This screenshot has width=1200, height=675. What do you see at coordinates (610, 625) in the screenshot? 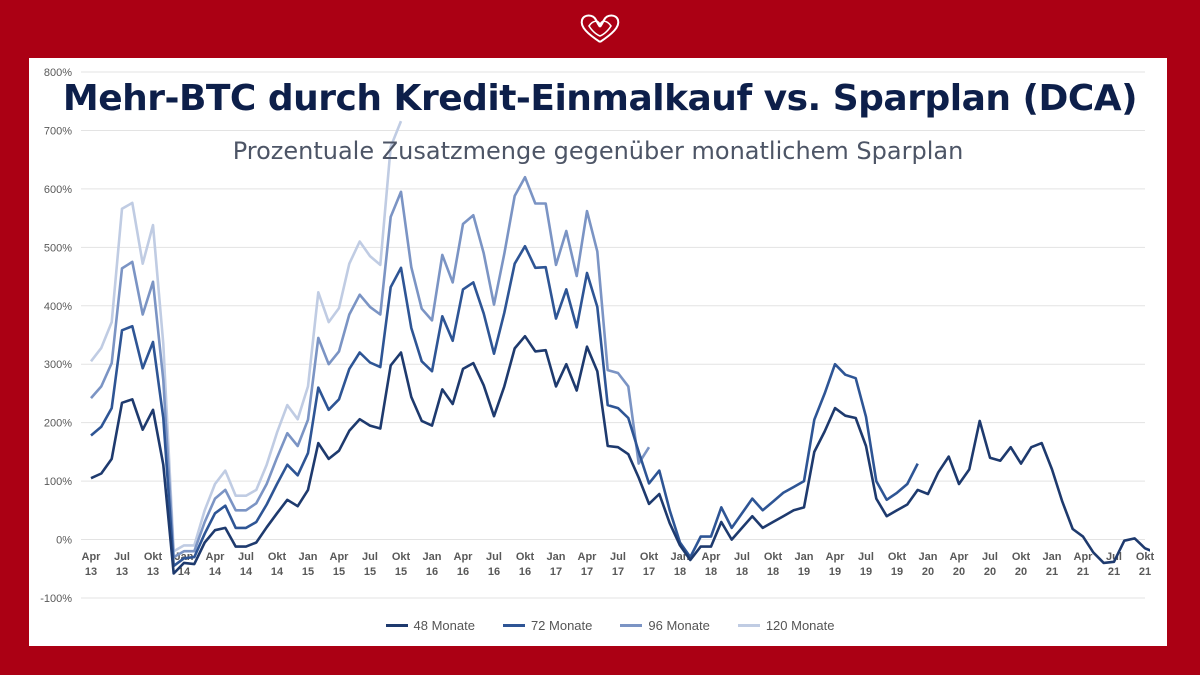
I see `chart-legend: 48 Monate 72 Monate 96 Monate 120 Monate` at bounding box center [610, 625].